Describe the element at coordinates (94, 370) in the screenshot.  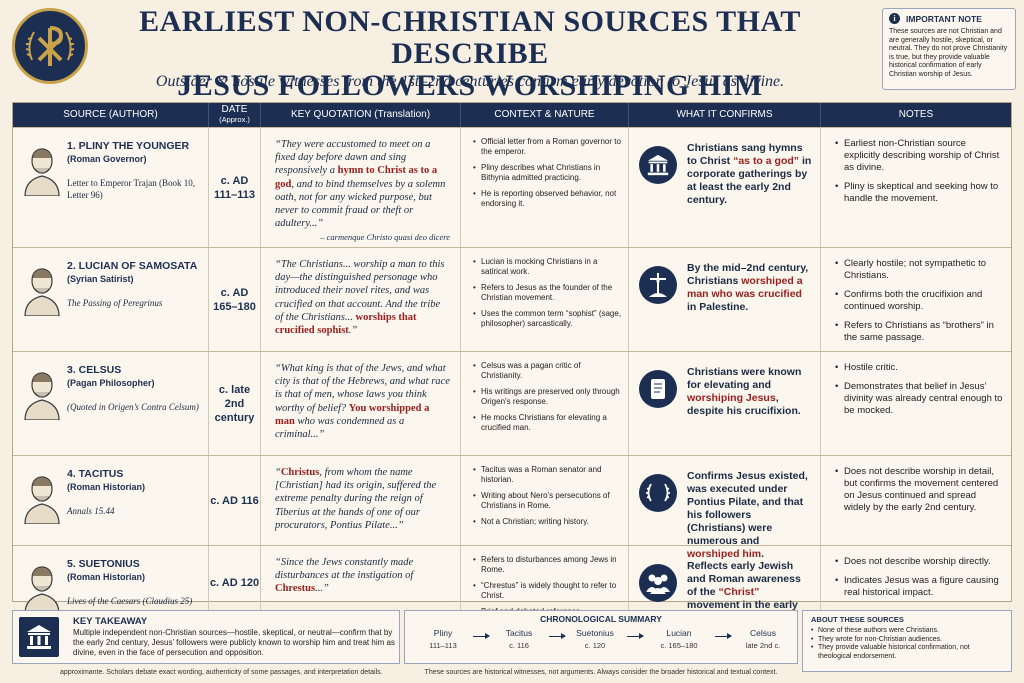
I see `author-name: 3. CELSUS` at that location.